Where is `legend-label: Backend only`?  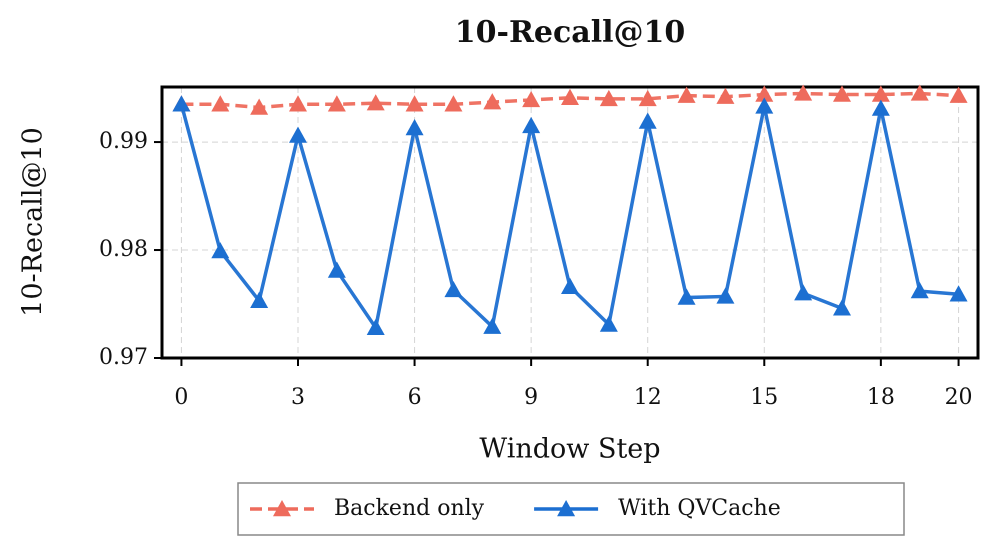
legend-label: Backend only is located at coordinates (409, 508).